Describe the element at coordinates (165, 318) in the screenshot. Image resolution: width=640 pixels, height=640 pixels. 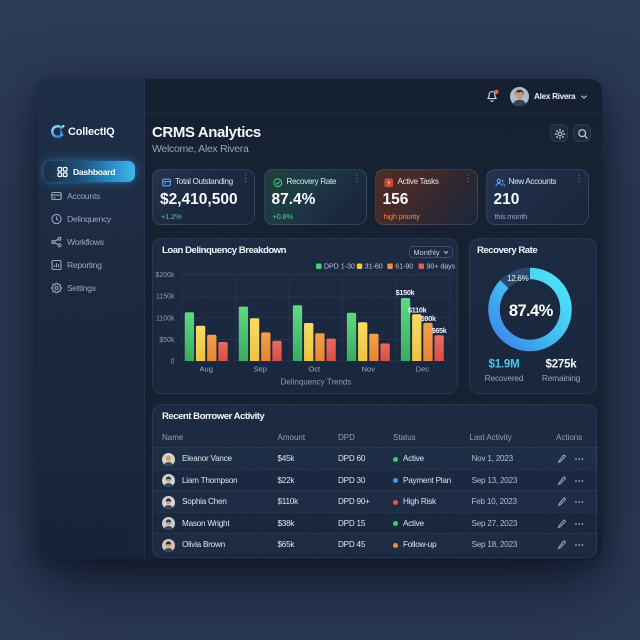
I see `svg-text: 1100k` at that location.